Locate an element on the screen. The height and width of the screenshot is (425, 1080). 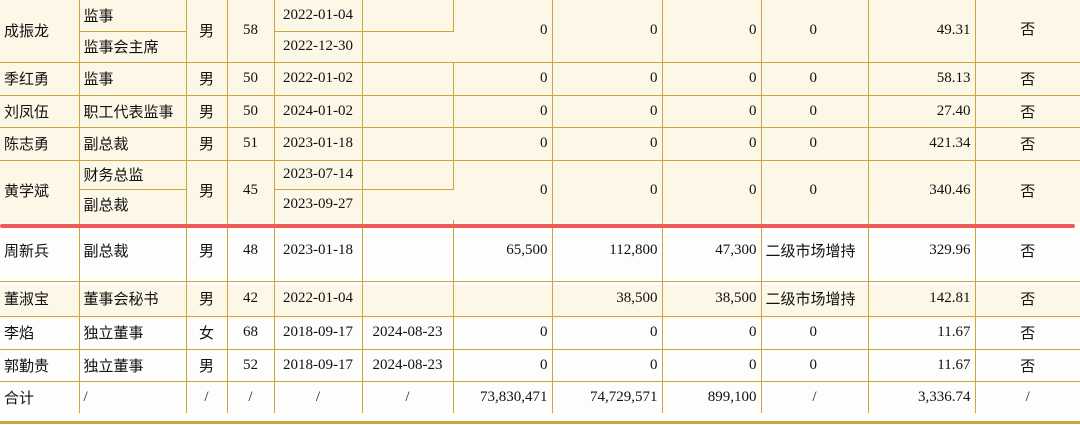
reason-cell: 二级市场增持 is located at coordinates (815, 299).